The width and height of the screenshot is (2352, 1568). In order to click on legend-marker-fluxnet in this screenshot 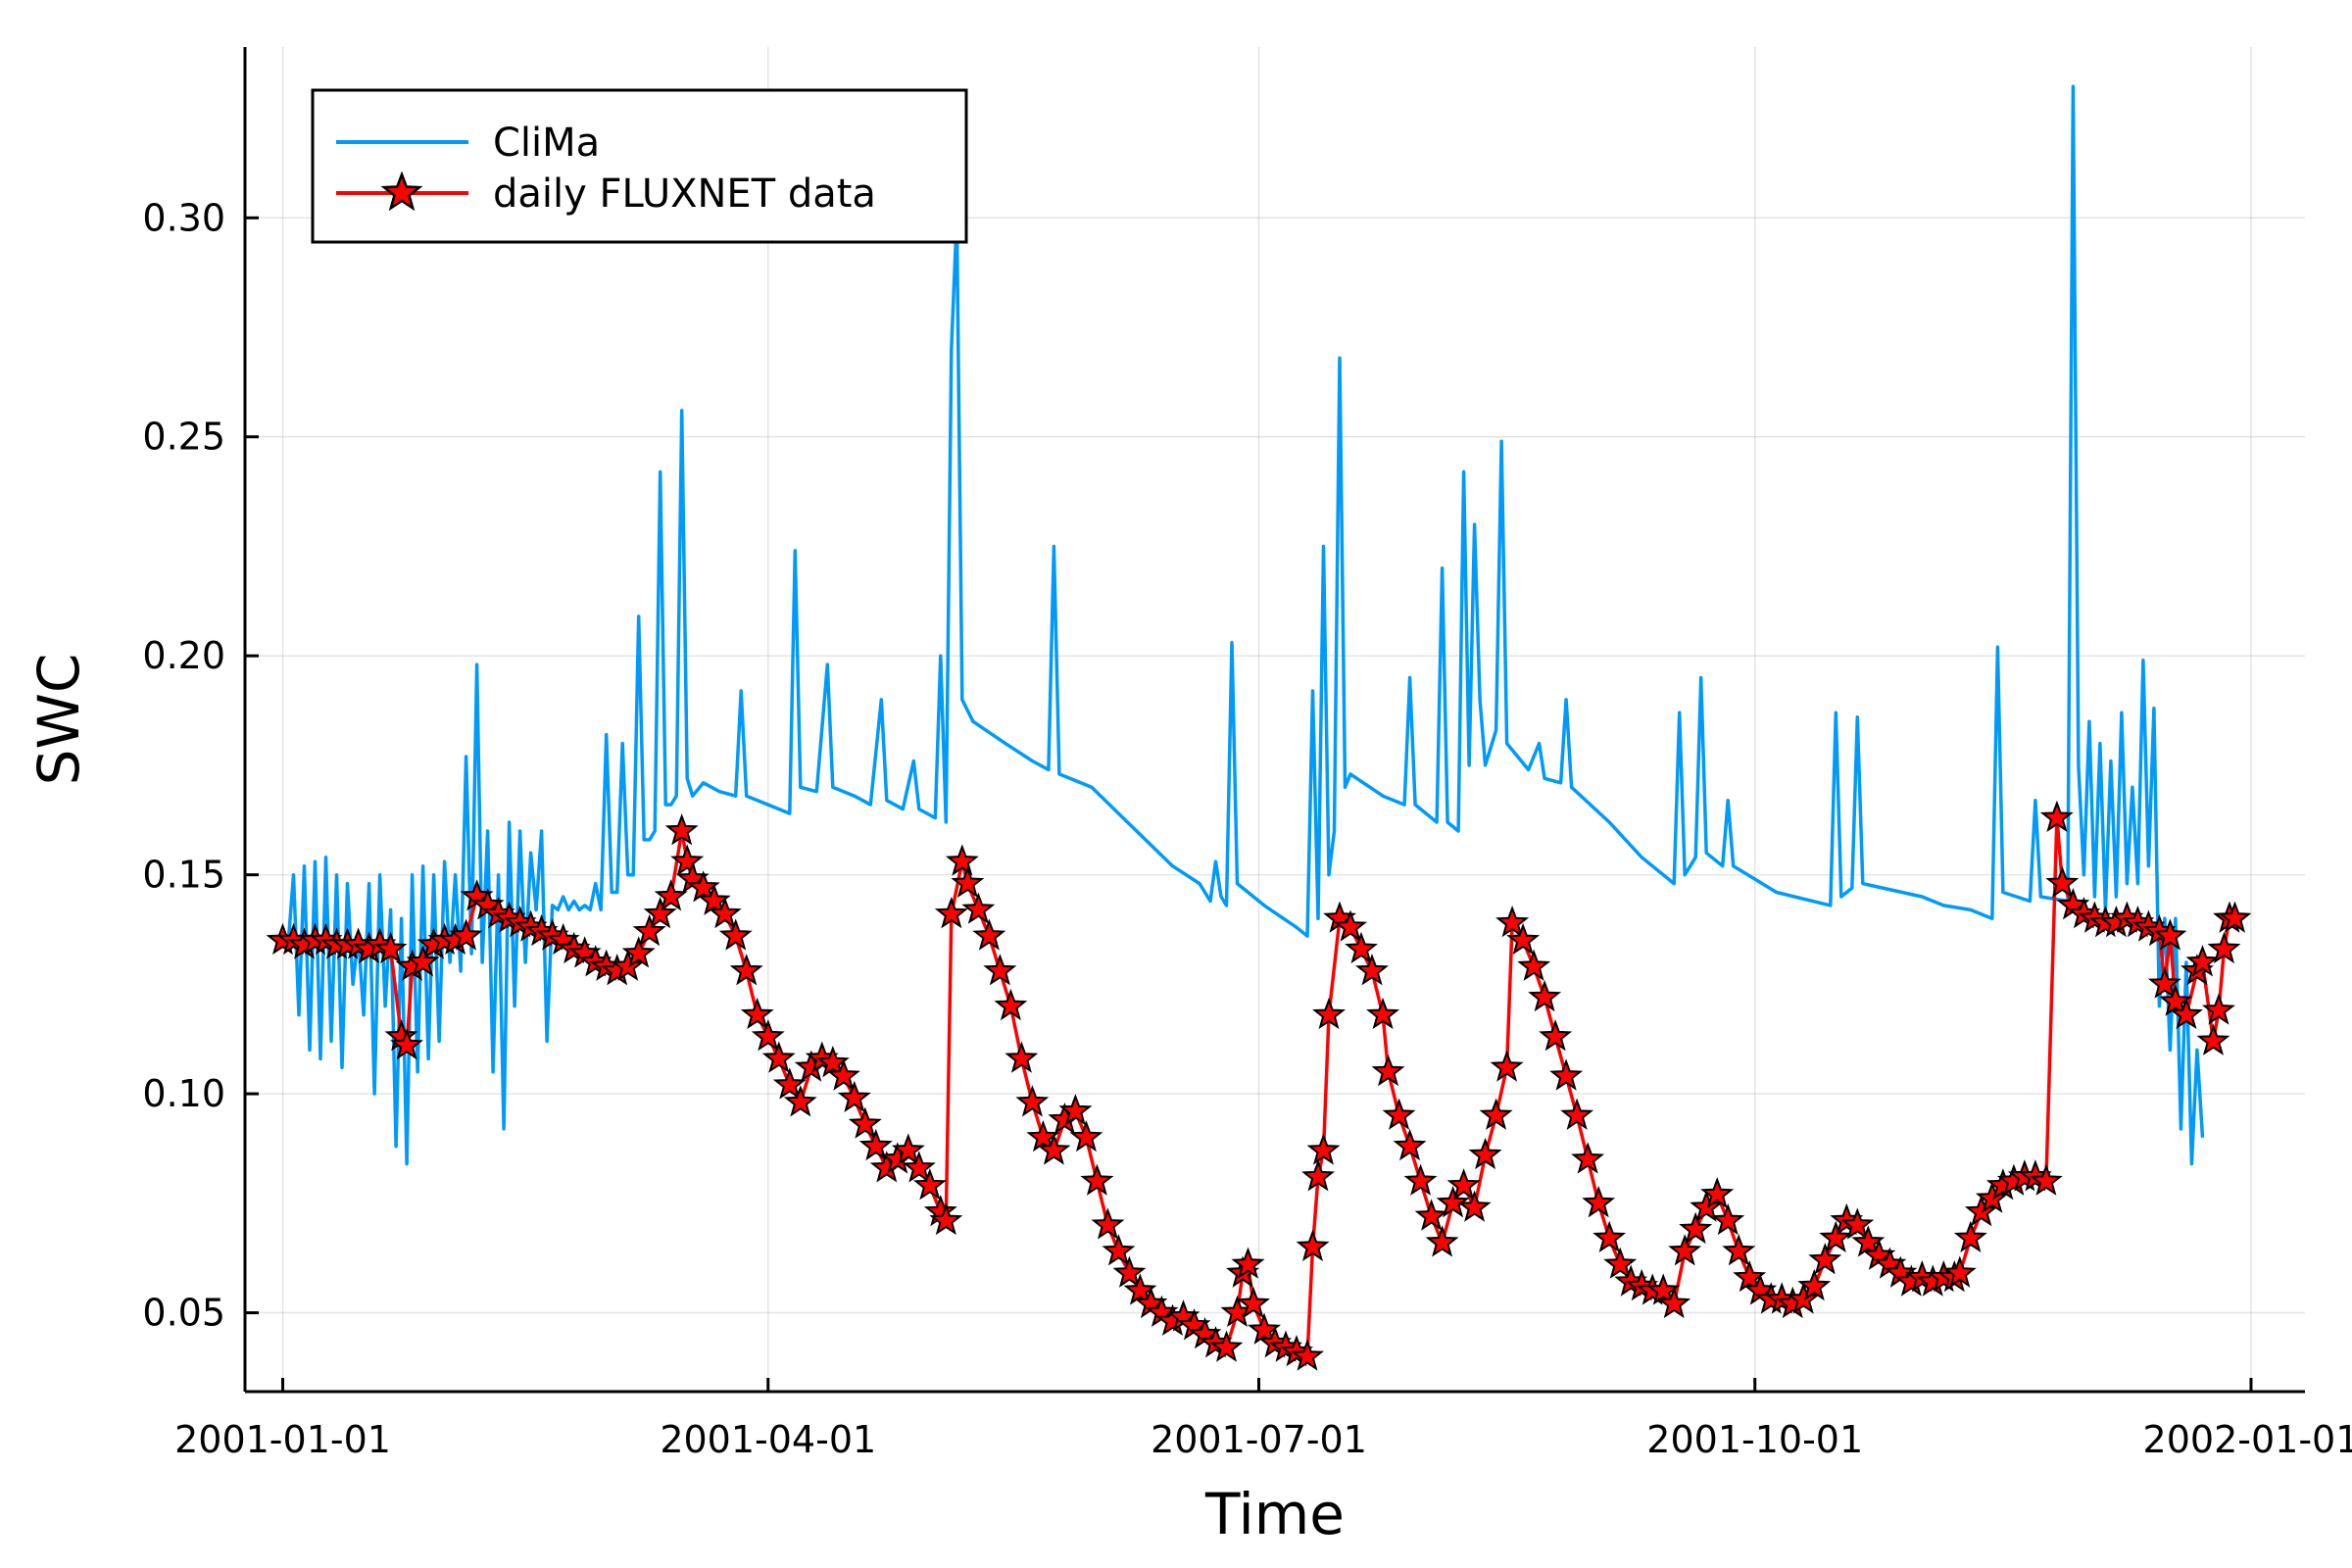, I will do `click(401, 191)`.